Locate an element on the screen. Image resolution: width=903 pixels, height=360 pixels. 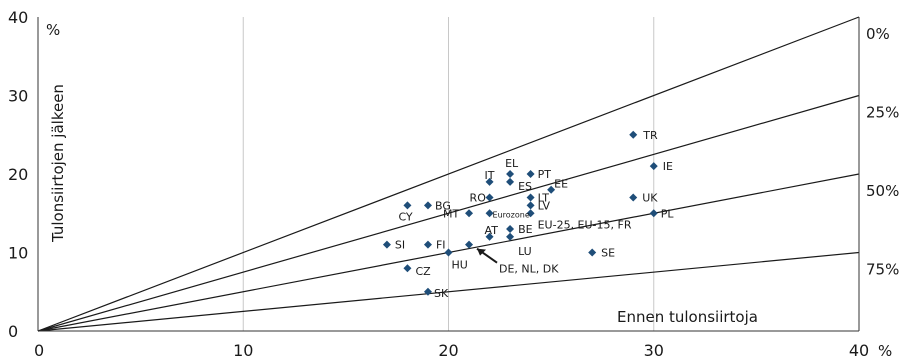
y-axis-title: Tulonsiirtojen jälkeen is located at coordinates (58, 163).